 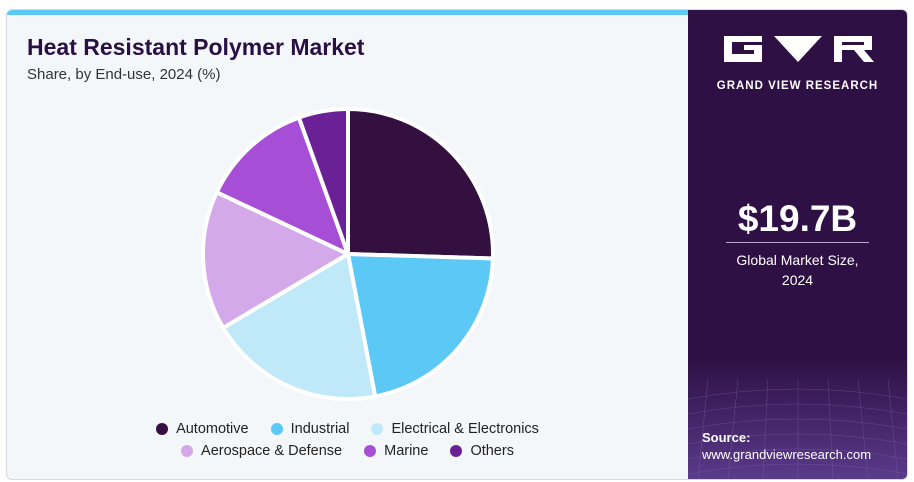 I want to click on decorative-mesh, so click(x=797, y=419).